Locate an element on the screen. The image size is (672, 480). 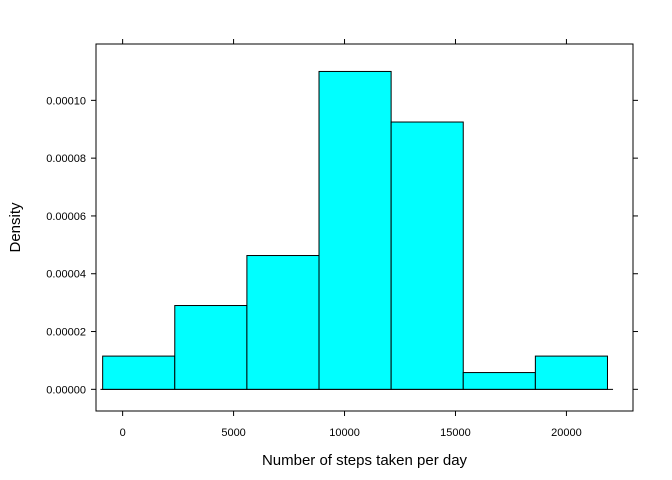
y-tick-label: 0.00008 is located at coordinates (66, 159).